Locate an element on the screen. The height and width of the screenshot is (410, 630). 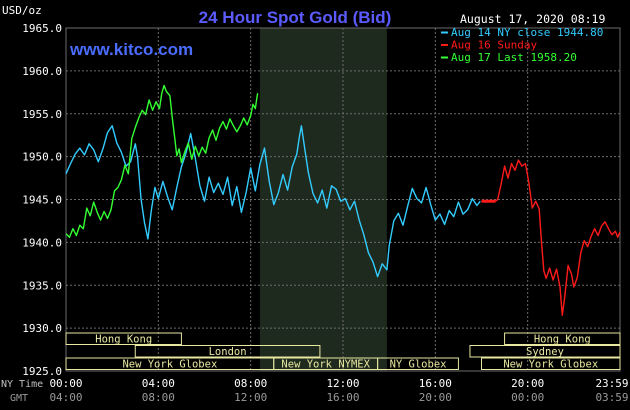
x-tick-label-ny: 16:00 is located at coordinates (435, 383).